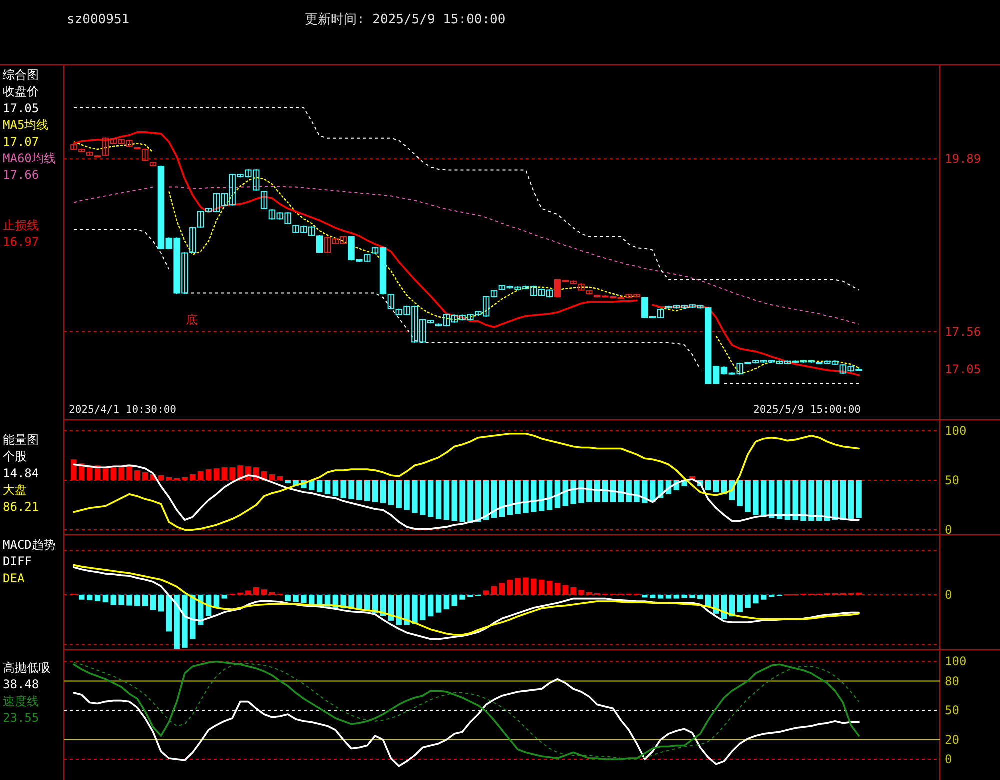 This screenshot has height=780, width=1000. What do you see at coordinates (21, 75) in the screenshot?
I see `chart-title: 综合图` at bounding box center [21, 75].